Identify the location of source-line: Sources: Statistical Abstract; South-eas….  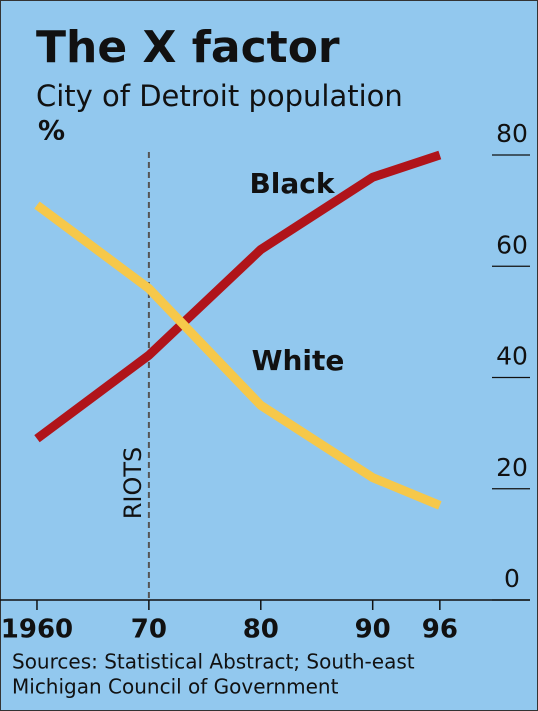
(213, 662).